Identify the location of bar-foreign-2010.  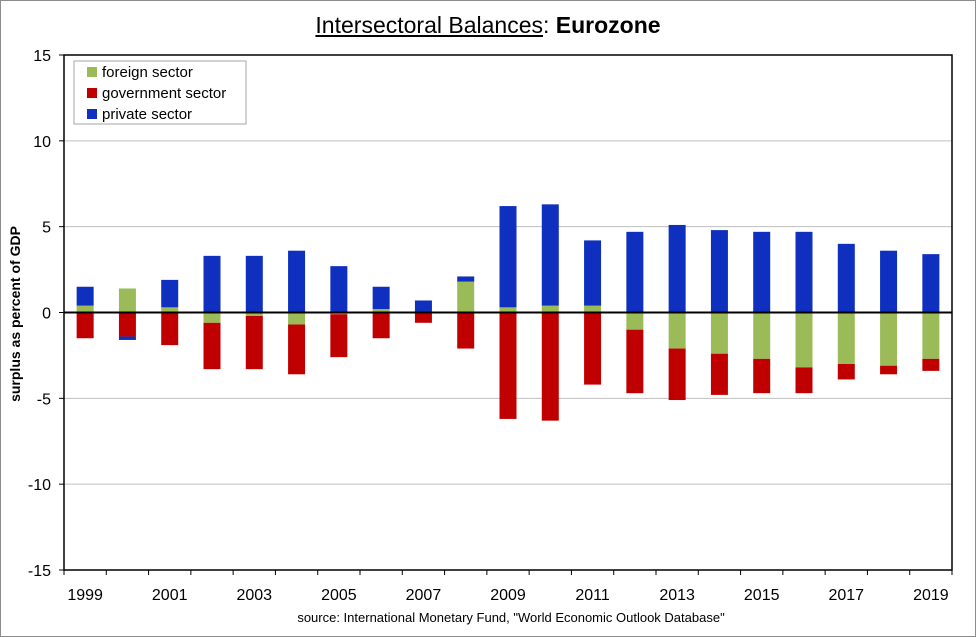
(550, 309).